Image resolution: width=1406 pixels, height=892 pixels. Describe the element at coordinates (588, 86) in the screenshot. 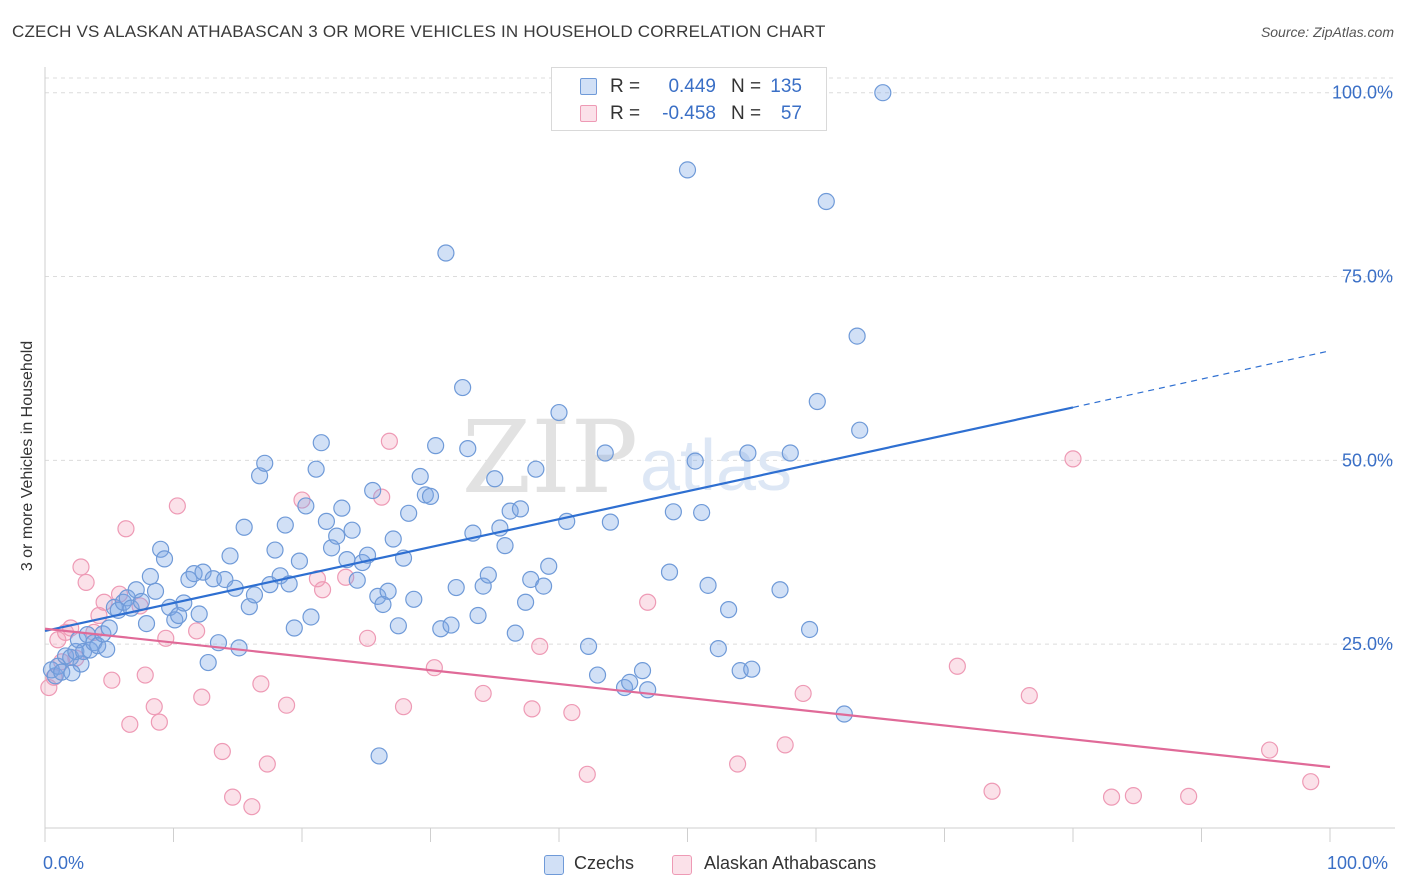

I see `czech-swatch` at that location.